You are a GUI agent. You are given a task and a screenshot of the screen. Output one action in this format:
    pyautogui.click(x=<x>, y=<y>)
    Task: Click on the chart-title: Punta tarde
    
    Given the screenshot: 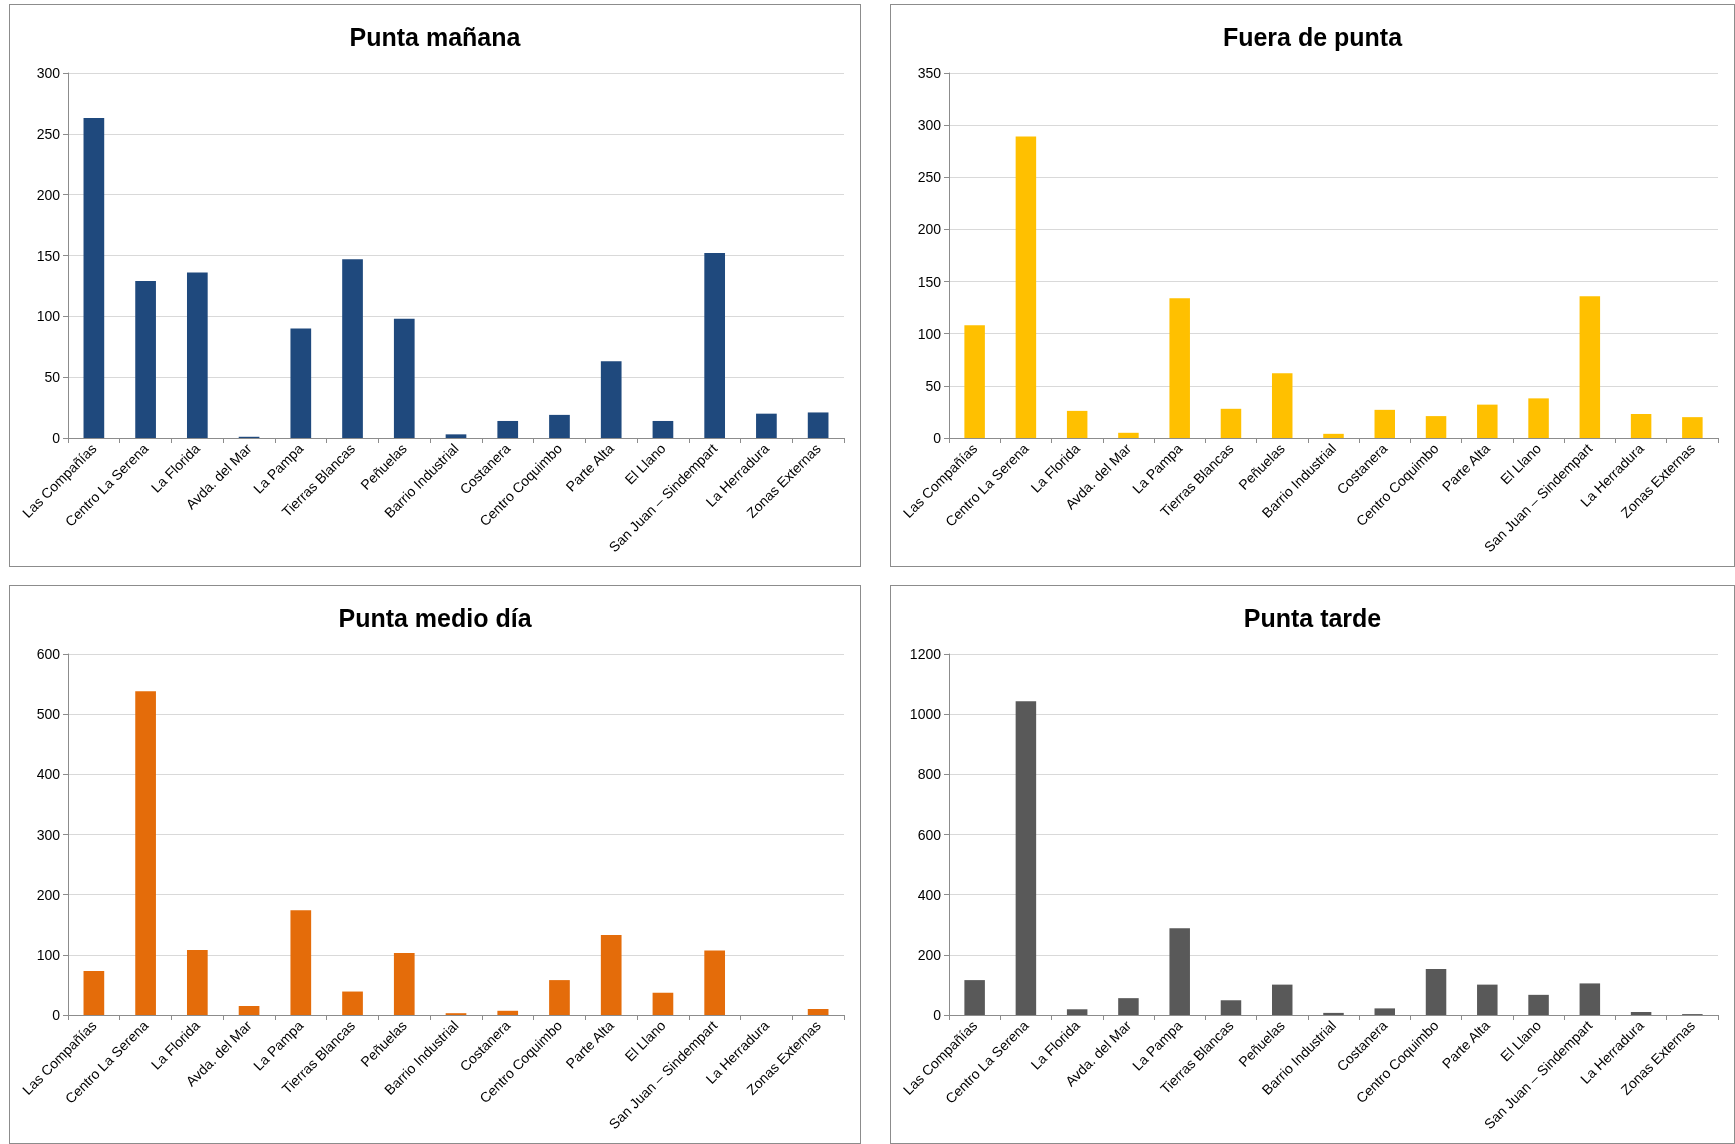 What is the action you would take?
    pyautogui.click(x=1312, y=617)
    